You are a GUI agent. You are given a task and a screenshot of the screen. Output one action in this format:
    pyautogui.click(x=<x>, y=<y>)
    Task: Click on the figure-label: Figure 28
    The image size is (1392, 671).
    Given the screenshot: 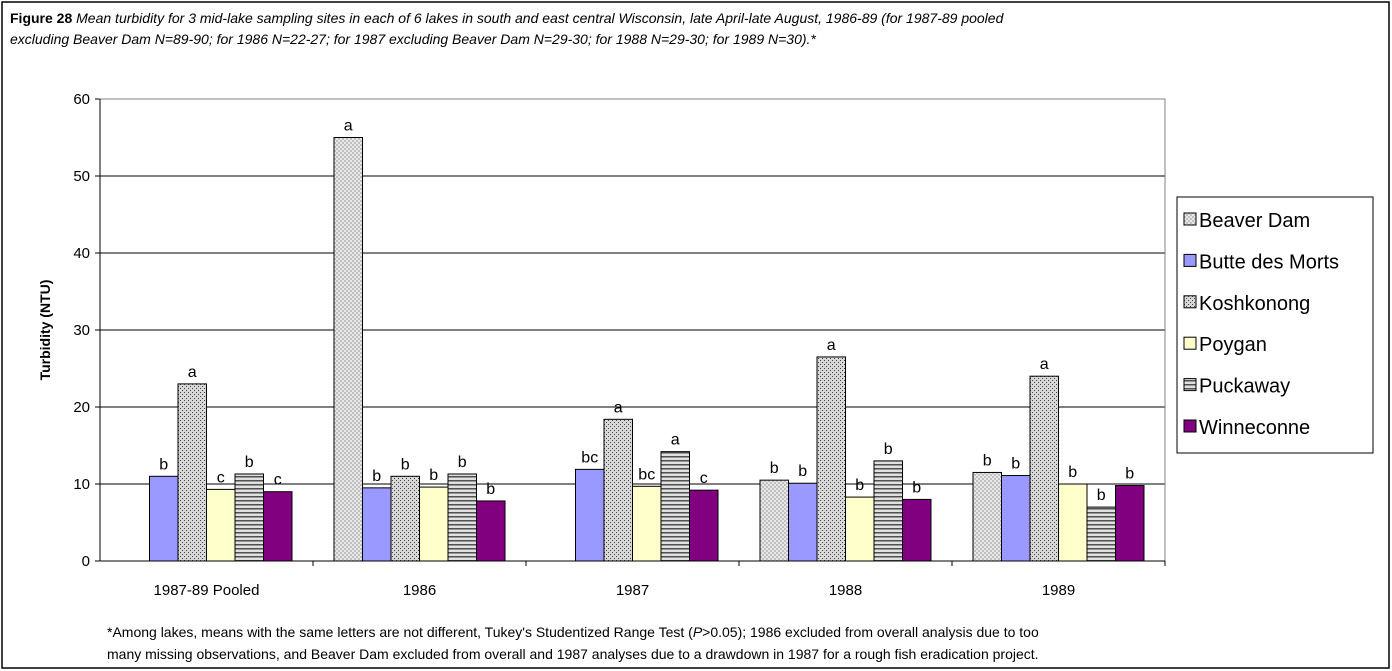 What is the action you would take?
    pyautogui.click(x=41, y=18)
    